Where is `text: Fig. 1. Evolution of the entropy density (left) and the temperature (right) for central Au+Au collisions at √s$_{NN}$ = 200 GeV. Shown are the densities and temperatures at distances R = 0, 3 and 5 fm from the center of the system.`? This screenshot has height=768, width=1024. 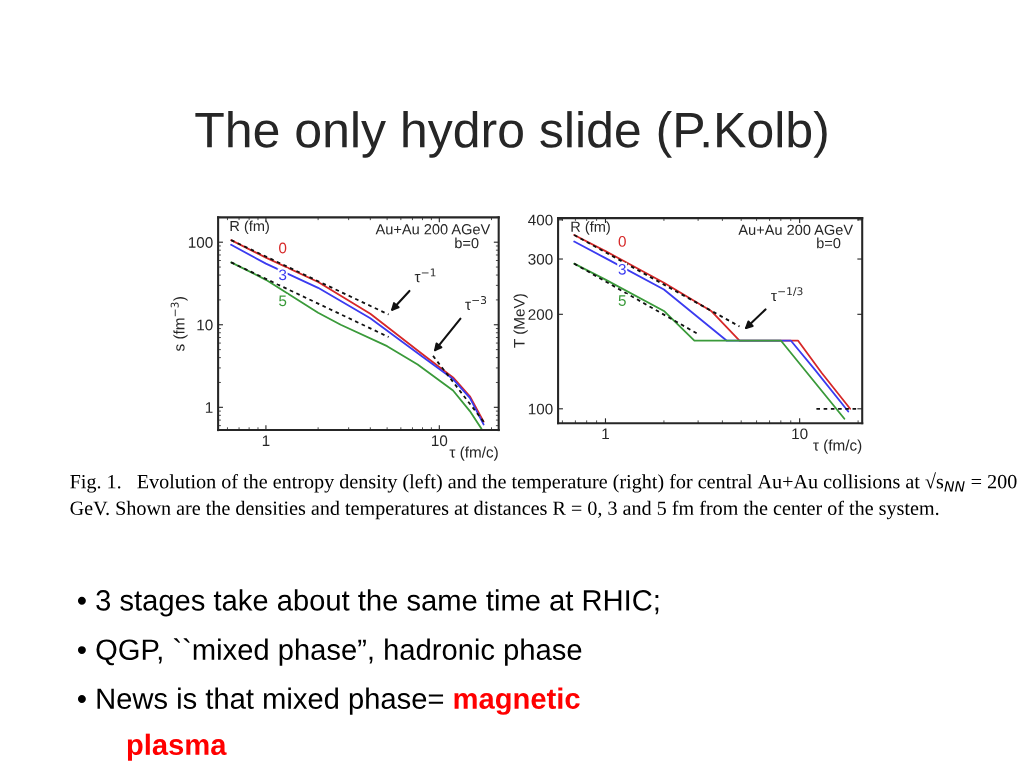
text: Fig. 1. Evolution of the entropy density (left) and the temperature (right) for central Au+Au collisions at √s$_{NN}$ = 200 GeV. Shown are the densities and temperatures at distances R = 0, 3 and 5 fm from the center of the system. is located at coordinates (543, 496).